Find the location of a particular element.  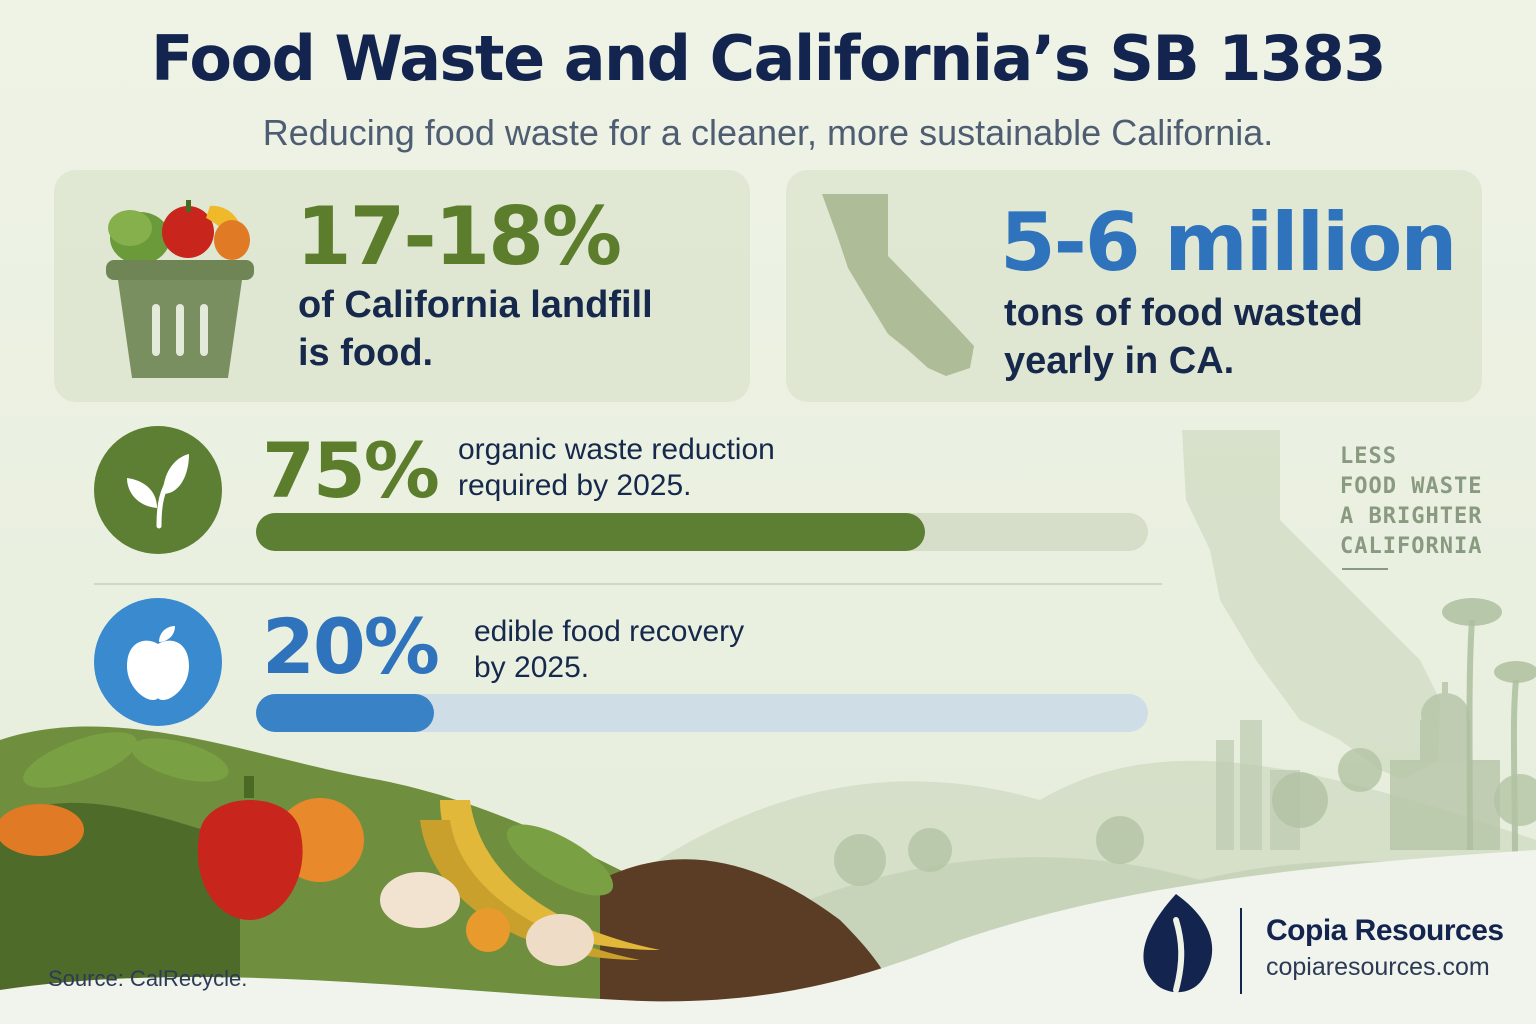

brand-url: copiaresources.com is located at coordinates (1378, 967).